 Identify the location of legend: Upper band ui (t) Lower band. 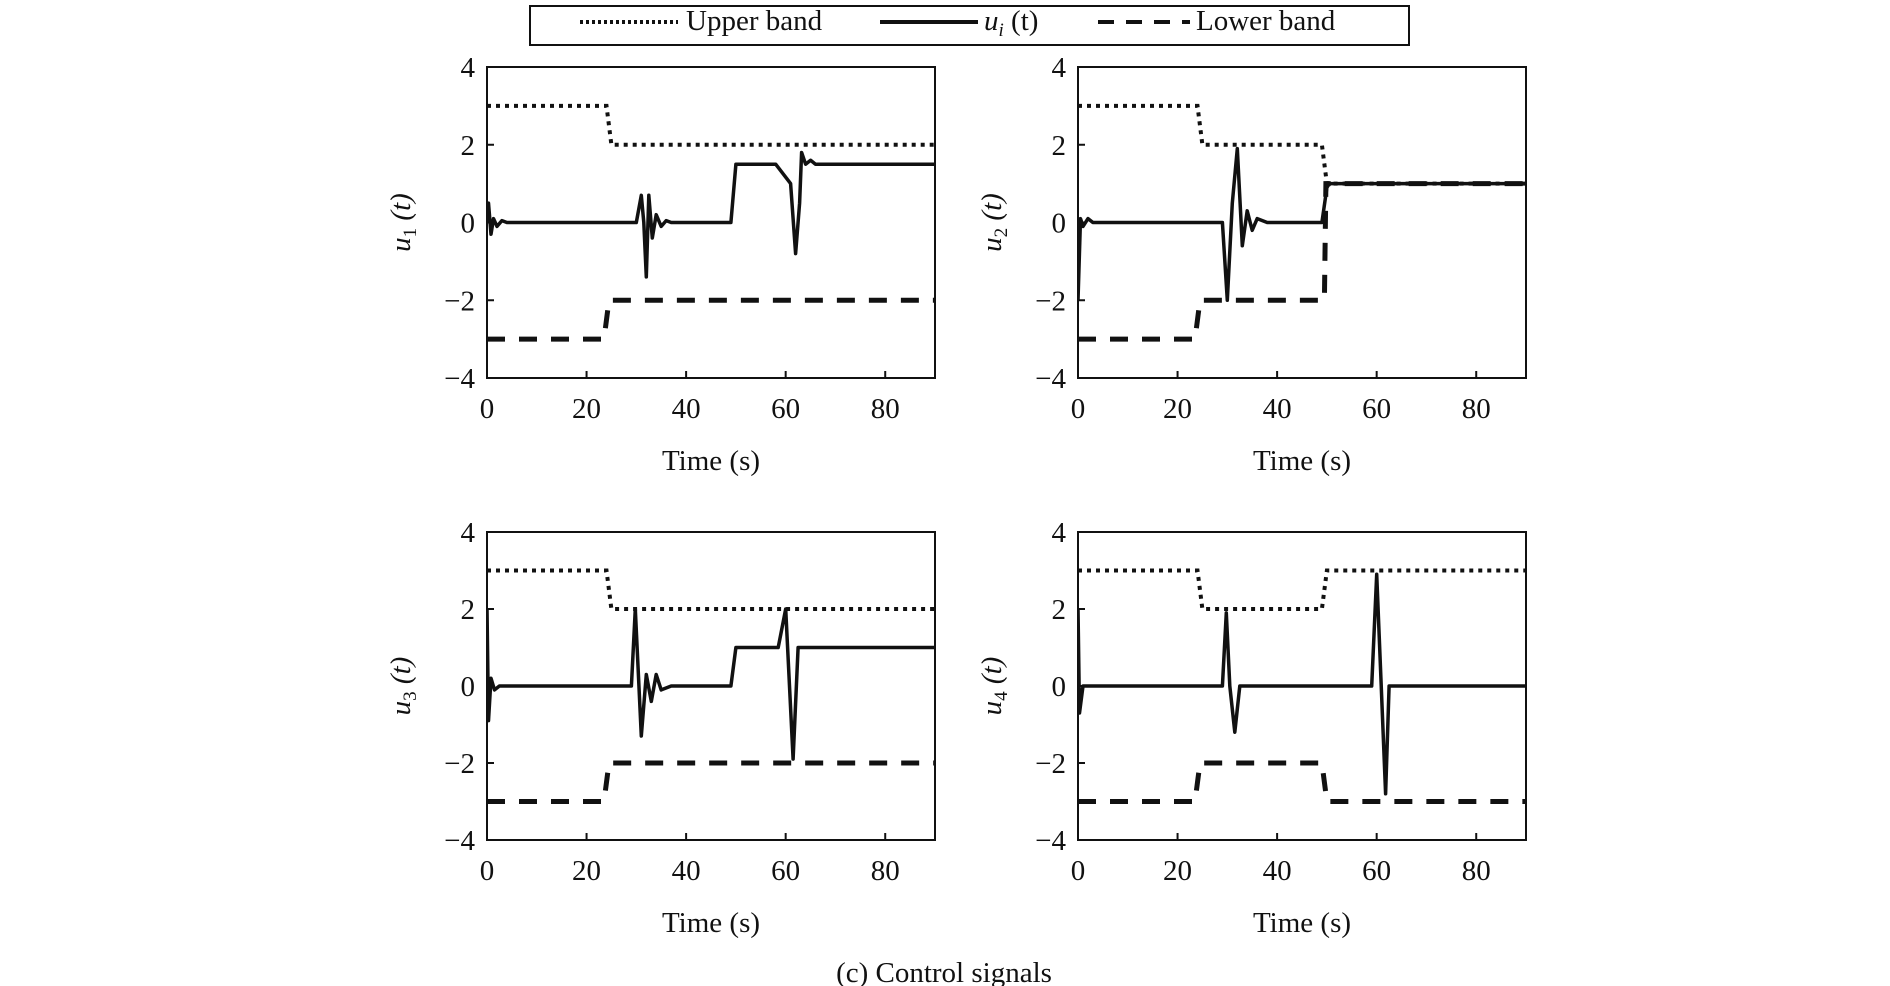
(969, 25).